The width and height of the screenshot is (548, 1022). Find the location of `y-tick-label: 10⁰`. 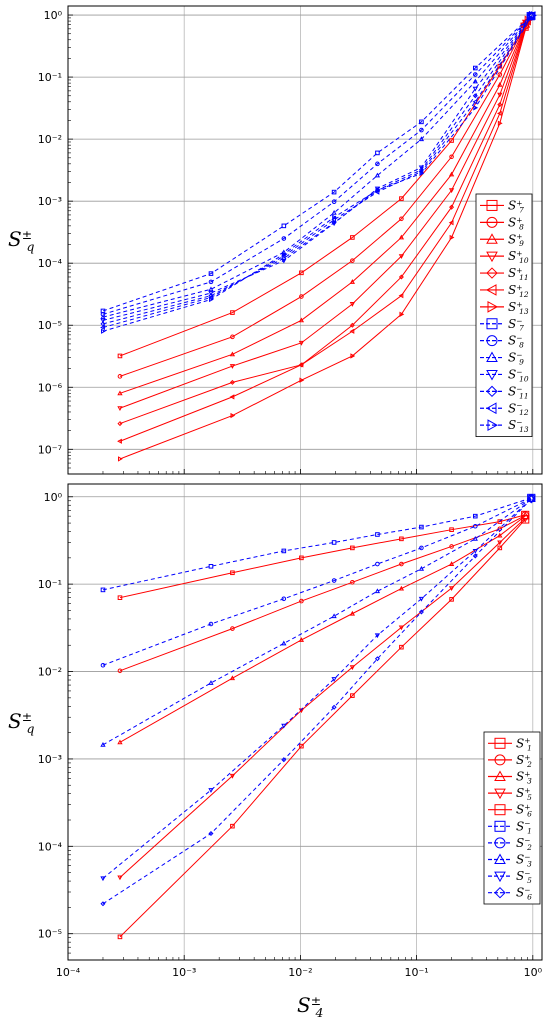

y-tick-label: 10⁰ is located at coordinates (53, 497).